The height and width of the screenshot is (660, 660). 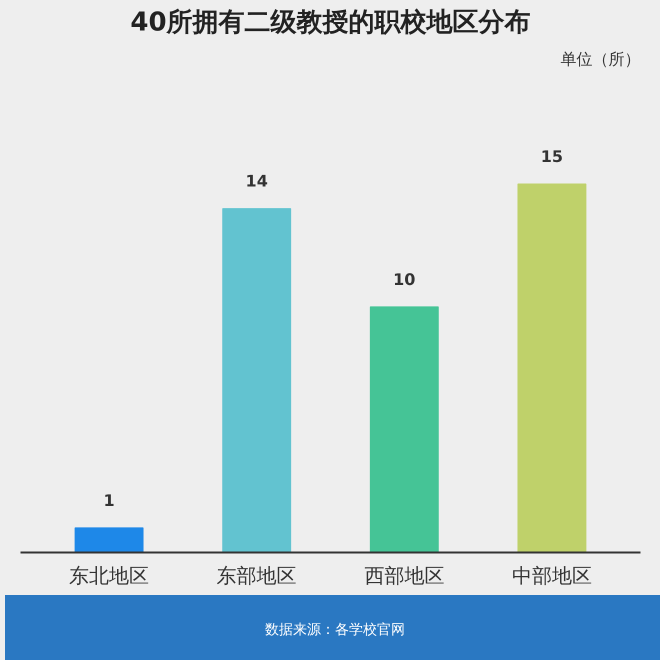 I want to click on text: 单位（所）, so click(x=600, y=59).